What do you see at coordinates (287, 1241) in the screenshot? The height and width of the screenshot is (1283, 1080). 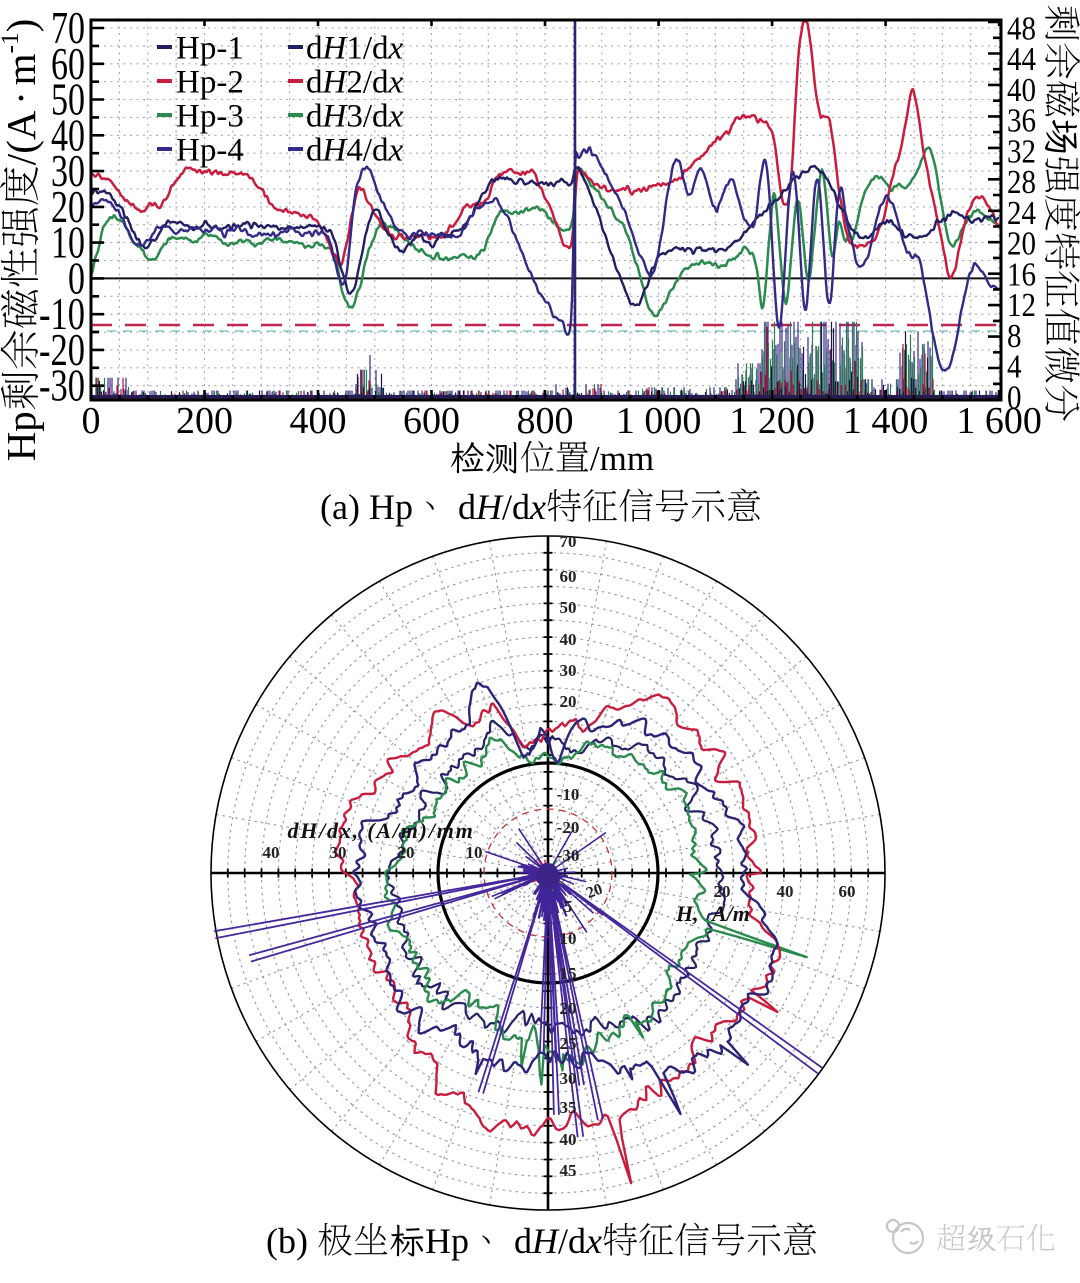 I see `svg-text: (b)` at bounding box center [287, 1241].